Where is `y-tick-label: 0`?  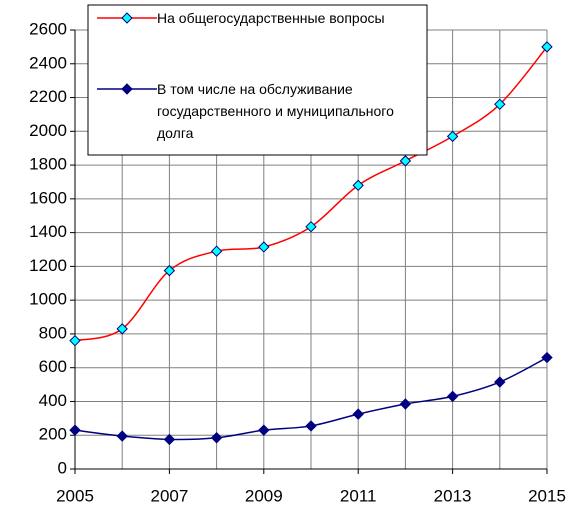 y-tick-label: 0 is located at coordinates (62, 467).